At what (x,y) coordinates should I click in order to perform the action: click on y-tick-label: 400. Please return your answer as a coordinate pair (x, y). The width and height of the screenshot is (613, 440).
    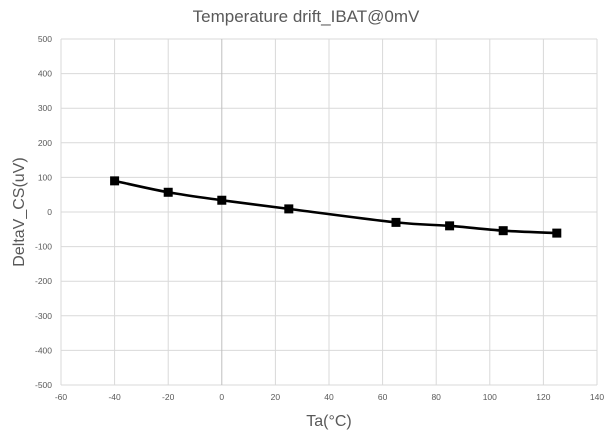
    Looking at the image, I should click on (45, 74).